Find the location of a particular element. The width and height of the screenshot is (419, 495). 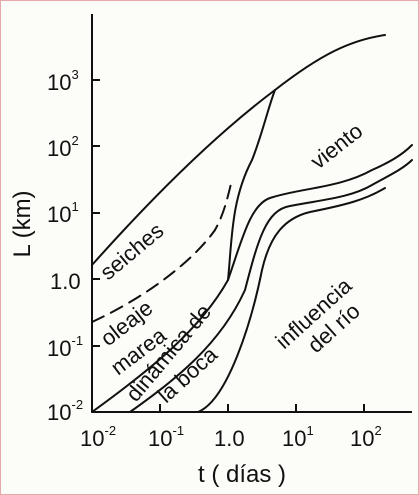

region-label-viento: viento is located at coordinates (337, 146).